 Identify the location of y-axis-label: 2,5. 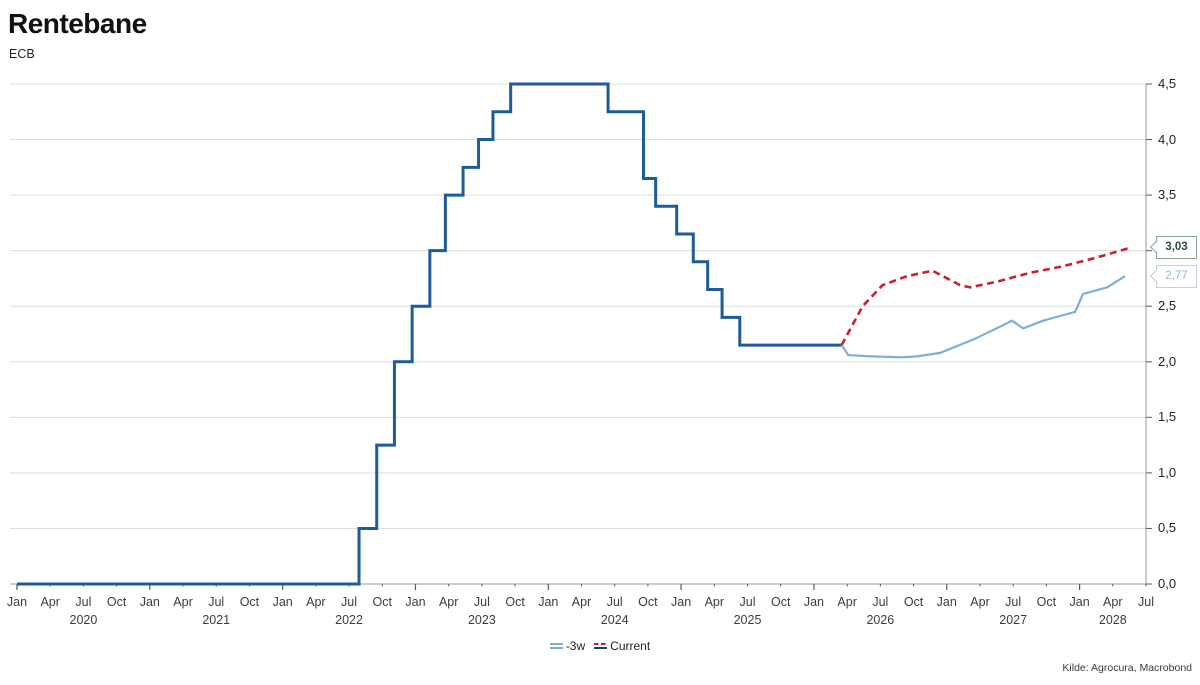
(1167, 306).